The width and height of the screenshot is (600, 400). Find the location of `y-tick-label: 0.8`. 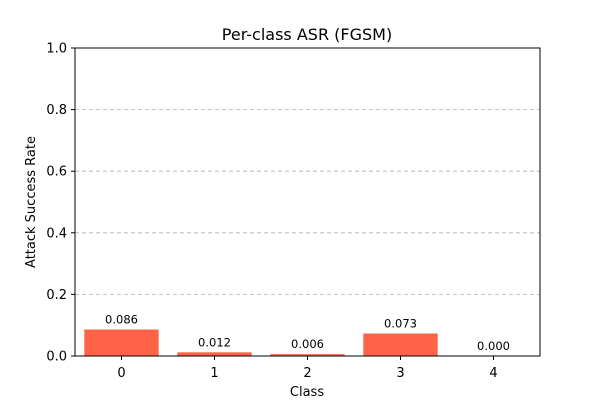

y-tick-label: 0.8 is located at coordinates (56, 110).